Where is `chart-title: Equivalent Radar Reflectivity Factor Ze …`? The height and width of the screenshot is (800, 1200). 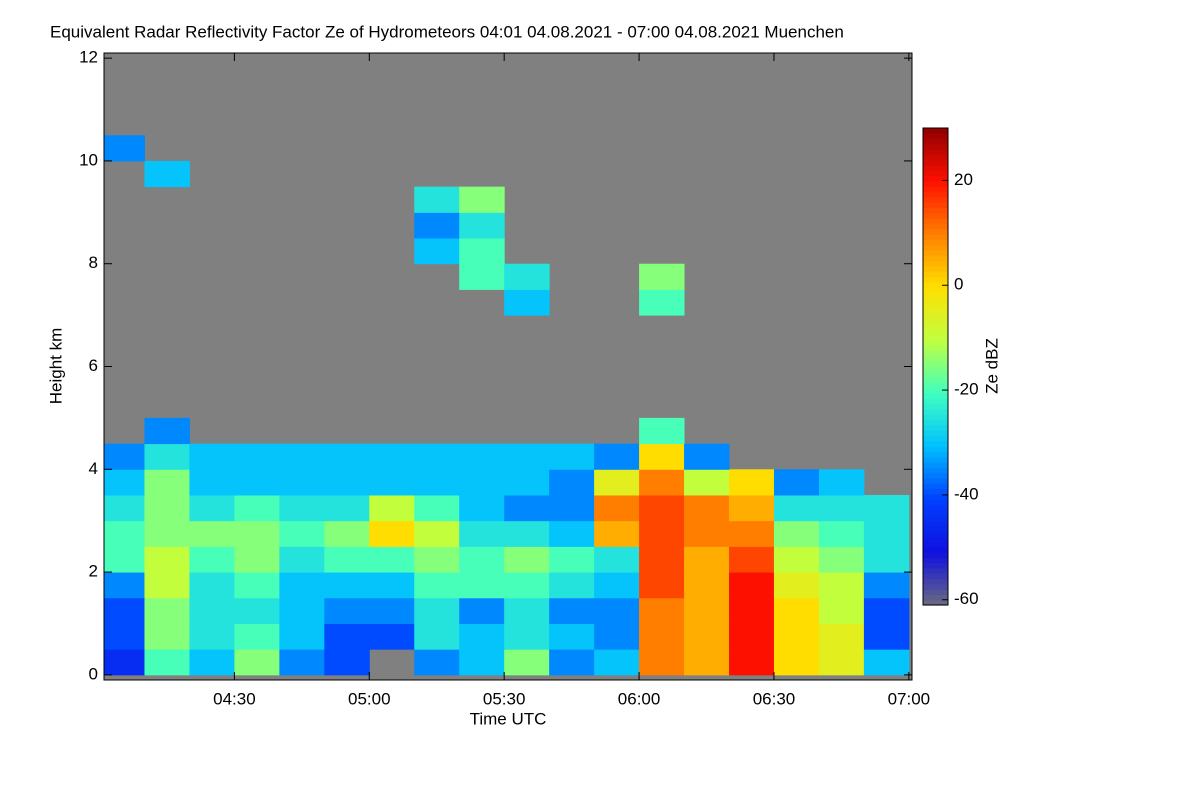 chart-title: Equivalent Radar Reflectivity Factor Ze … is located at coordinates (447, 31).